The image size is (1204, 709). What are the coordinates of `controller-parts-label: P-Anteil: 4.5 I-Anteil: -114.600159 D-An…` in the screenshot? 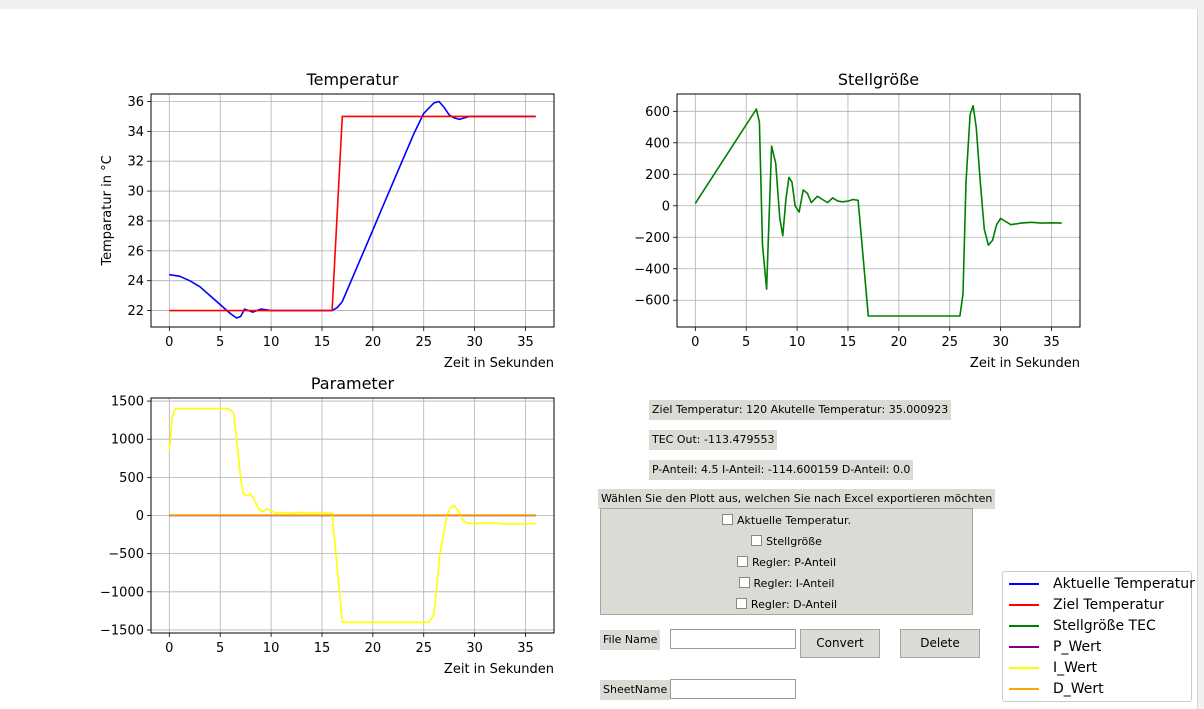 It's located at (781, 470).